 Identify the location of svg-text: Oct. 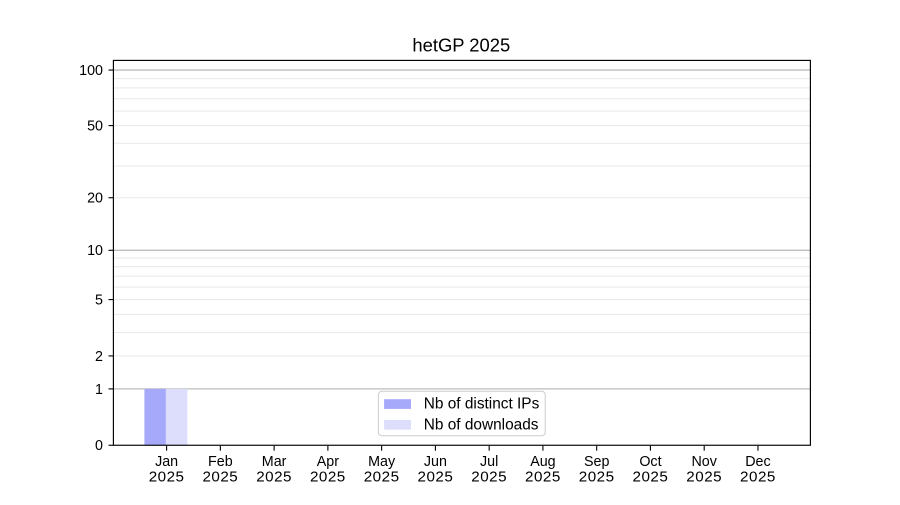
(650, 462).